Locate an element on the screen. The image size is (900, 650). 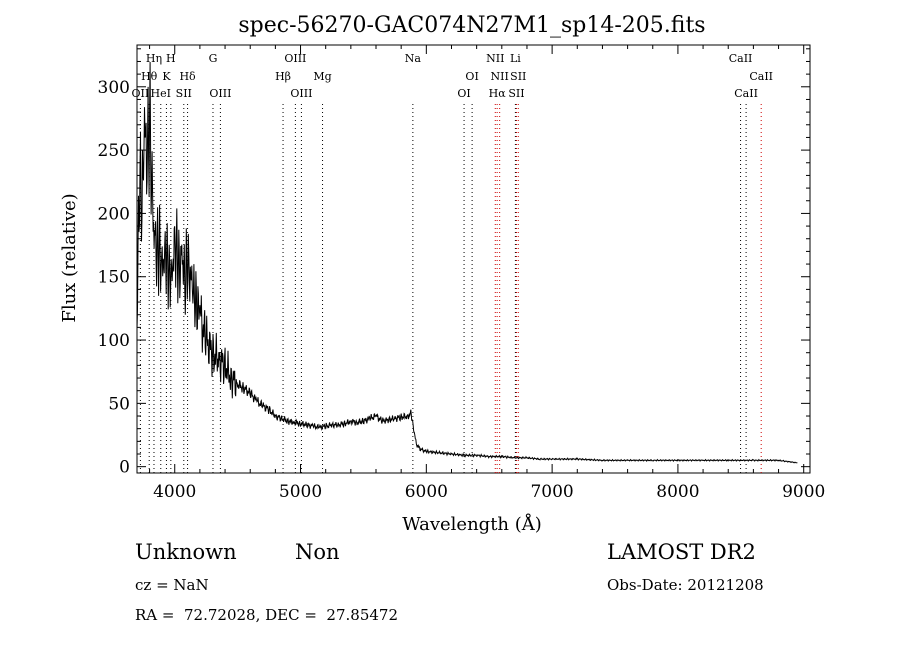
x-axis-label: Wavelength (Å) is located at coordinates (472, 524).